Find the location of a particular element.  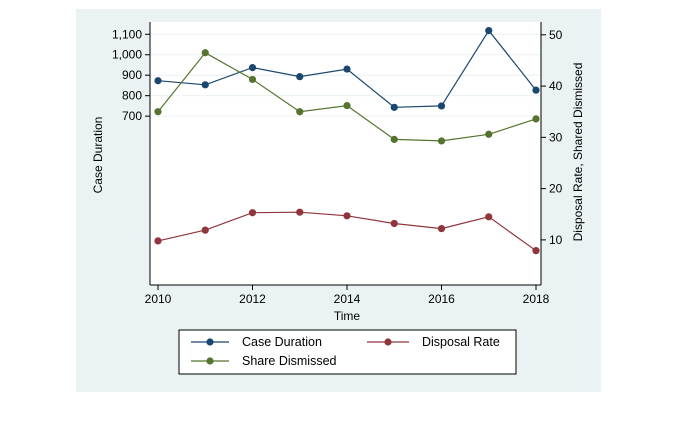

x-tick-label: 2010 is located at coordinates (158, 299).